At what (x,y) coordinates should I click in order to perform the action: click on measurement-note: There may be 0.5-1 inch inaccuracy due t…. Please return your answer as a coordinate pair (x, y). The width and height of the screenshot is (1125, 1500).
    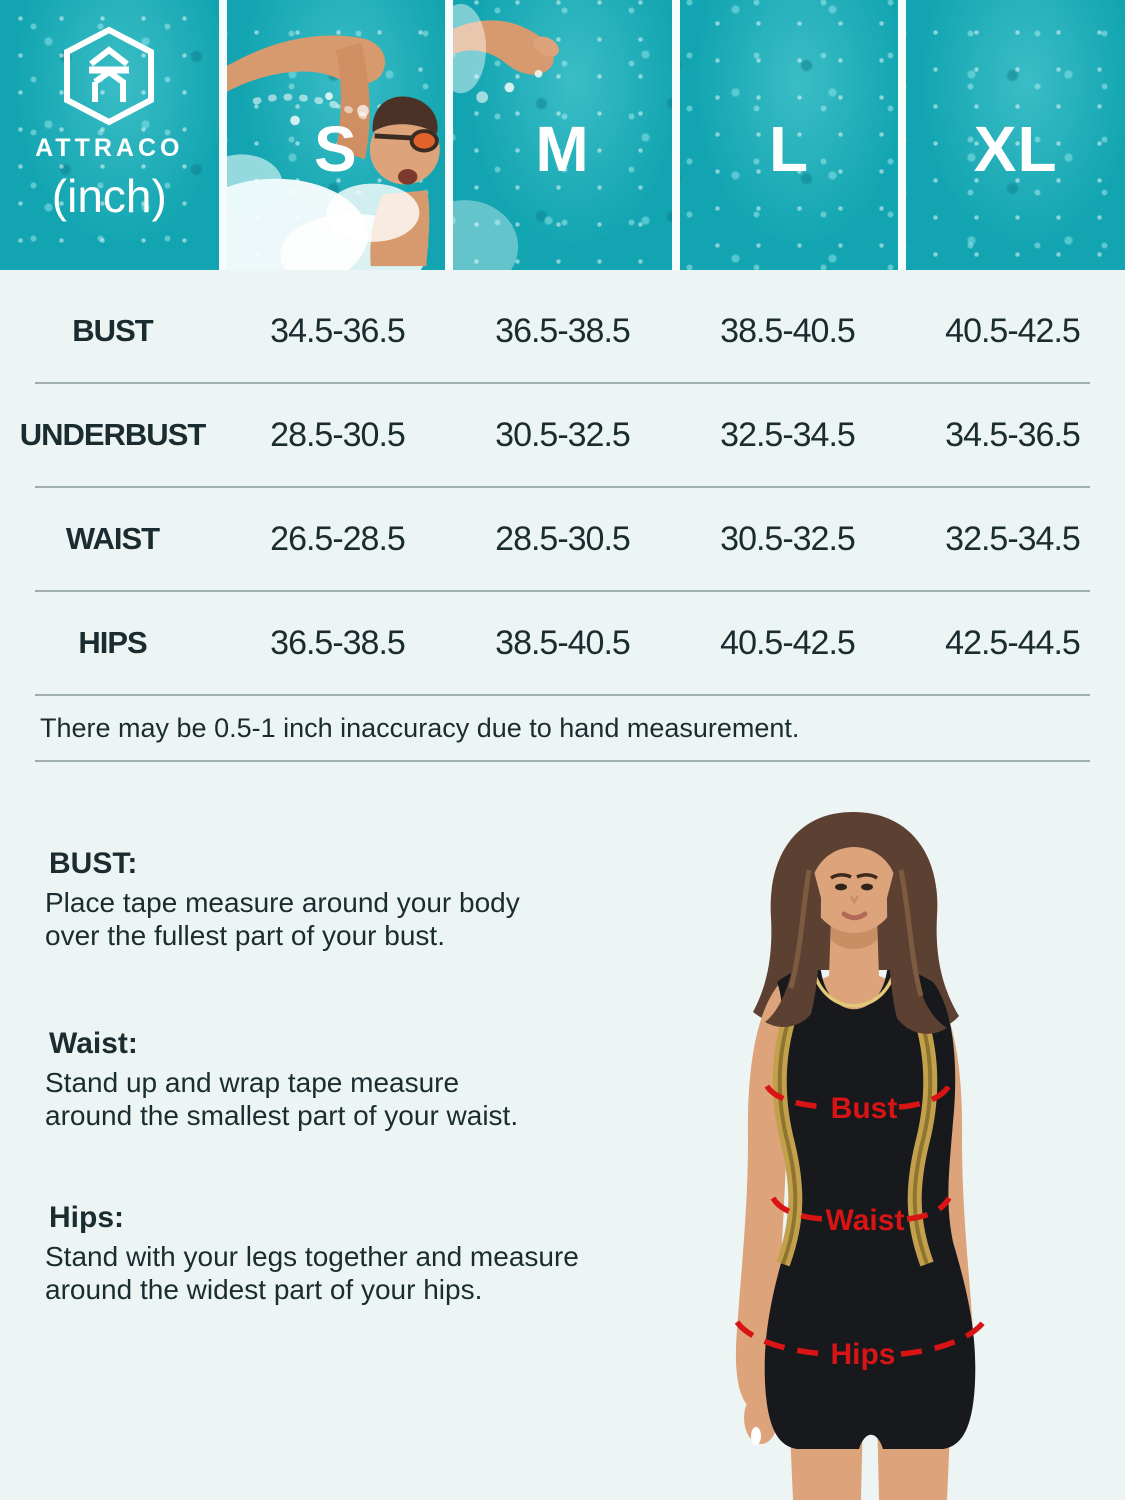
    Looking at the image, I should click on (420, 727).